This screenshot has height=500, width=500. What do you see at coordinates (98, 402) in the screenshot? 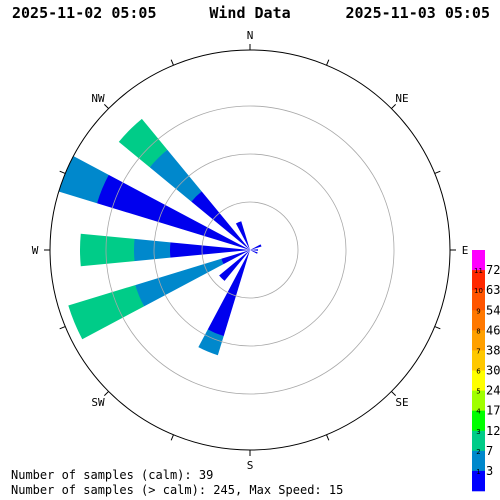
I see `compass-label-sw: SW` at bounding box center [98, 402].